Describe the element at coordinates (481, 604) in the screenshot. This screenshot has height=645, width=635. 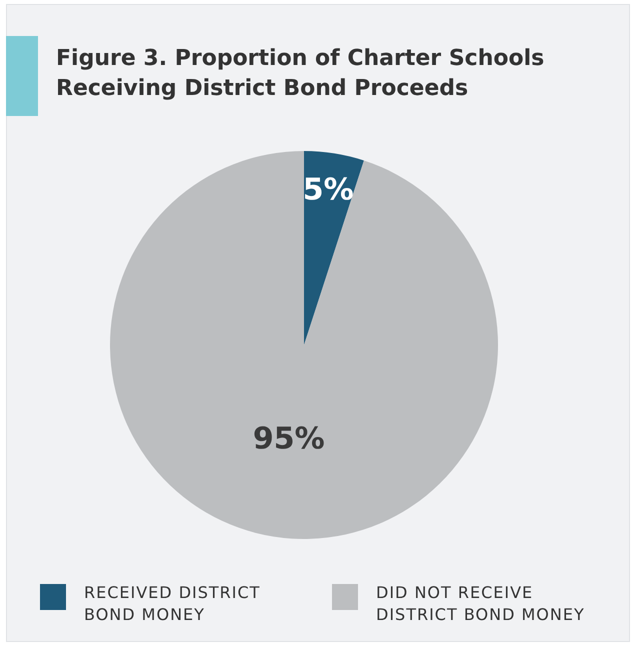
I see `legend-label: DID NOT RECEIVE DISTRICT BOND MONEY` at that location.